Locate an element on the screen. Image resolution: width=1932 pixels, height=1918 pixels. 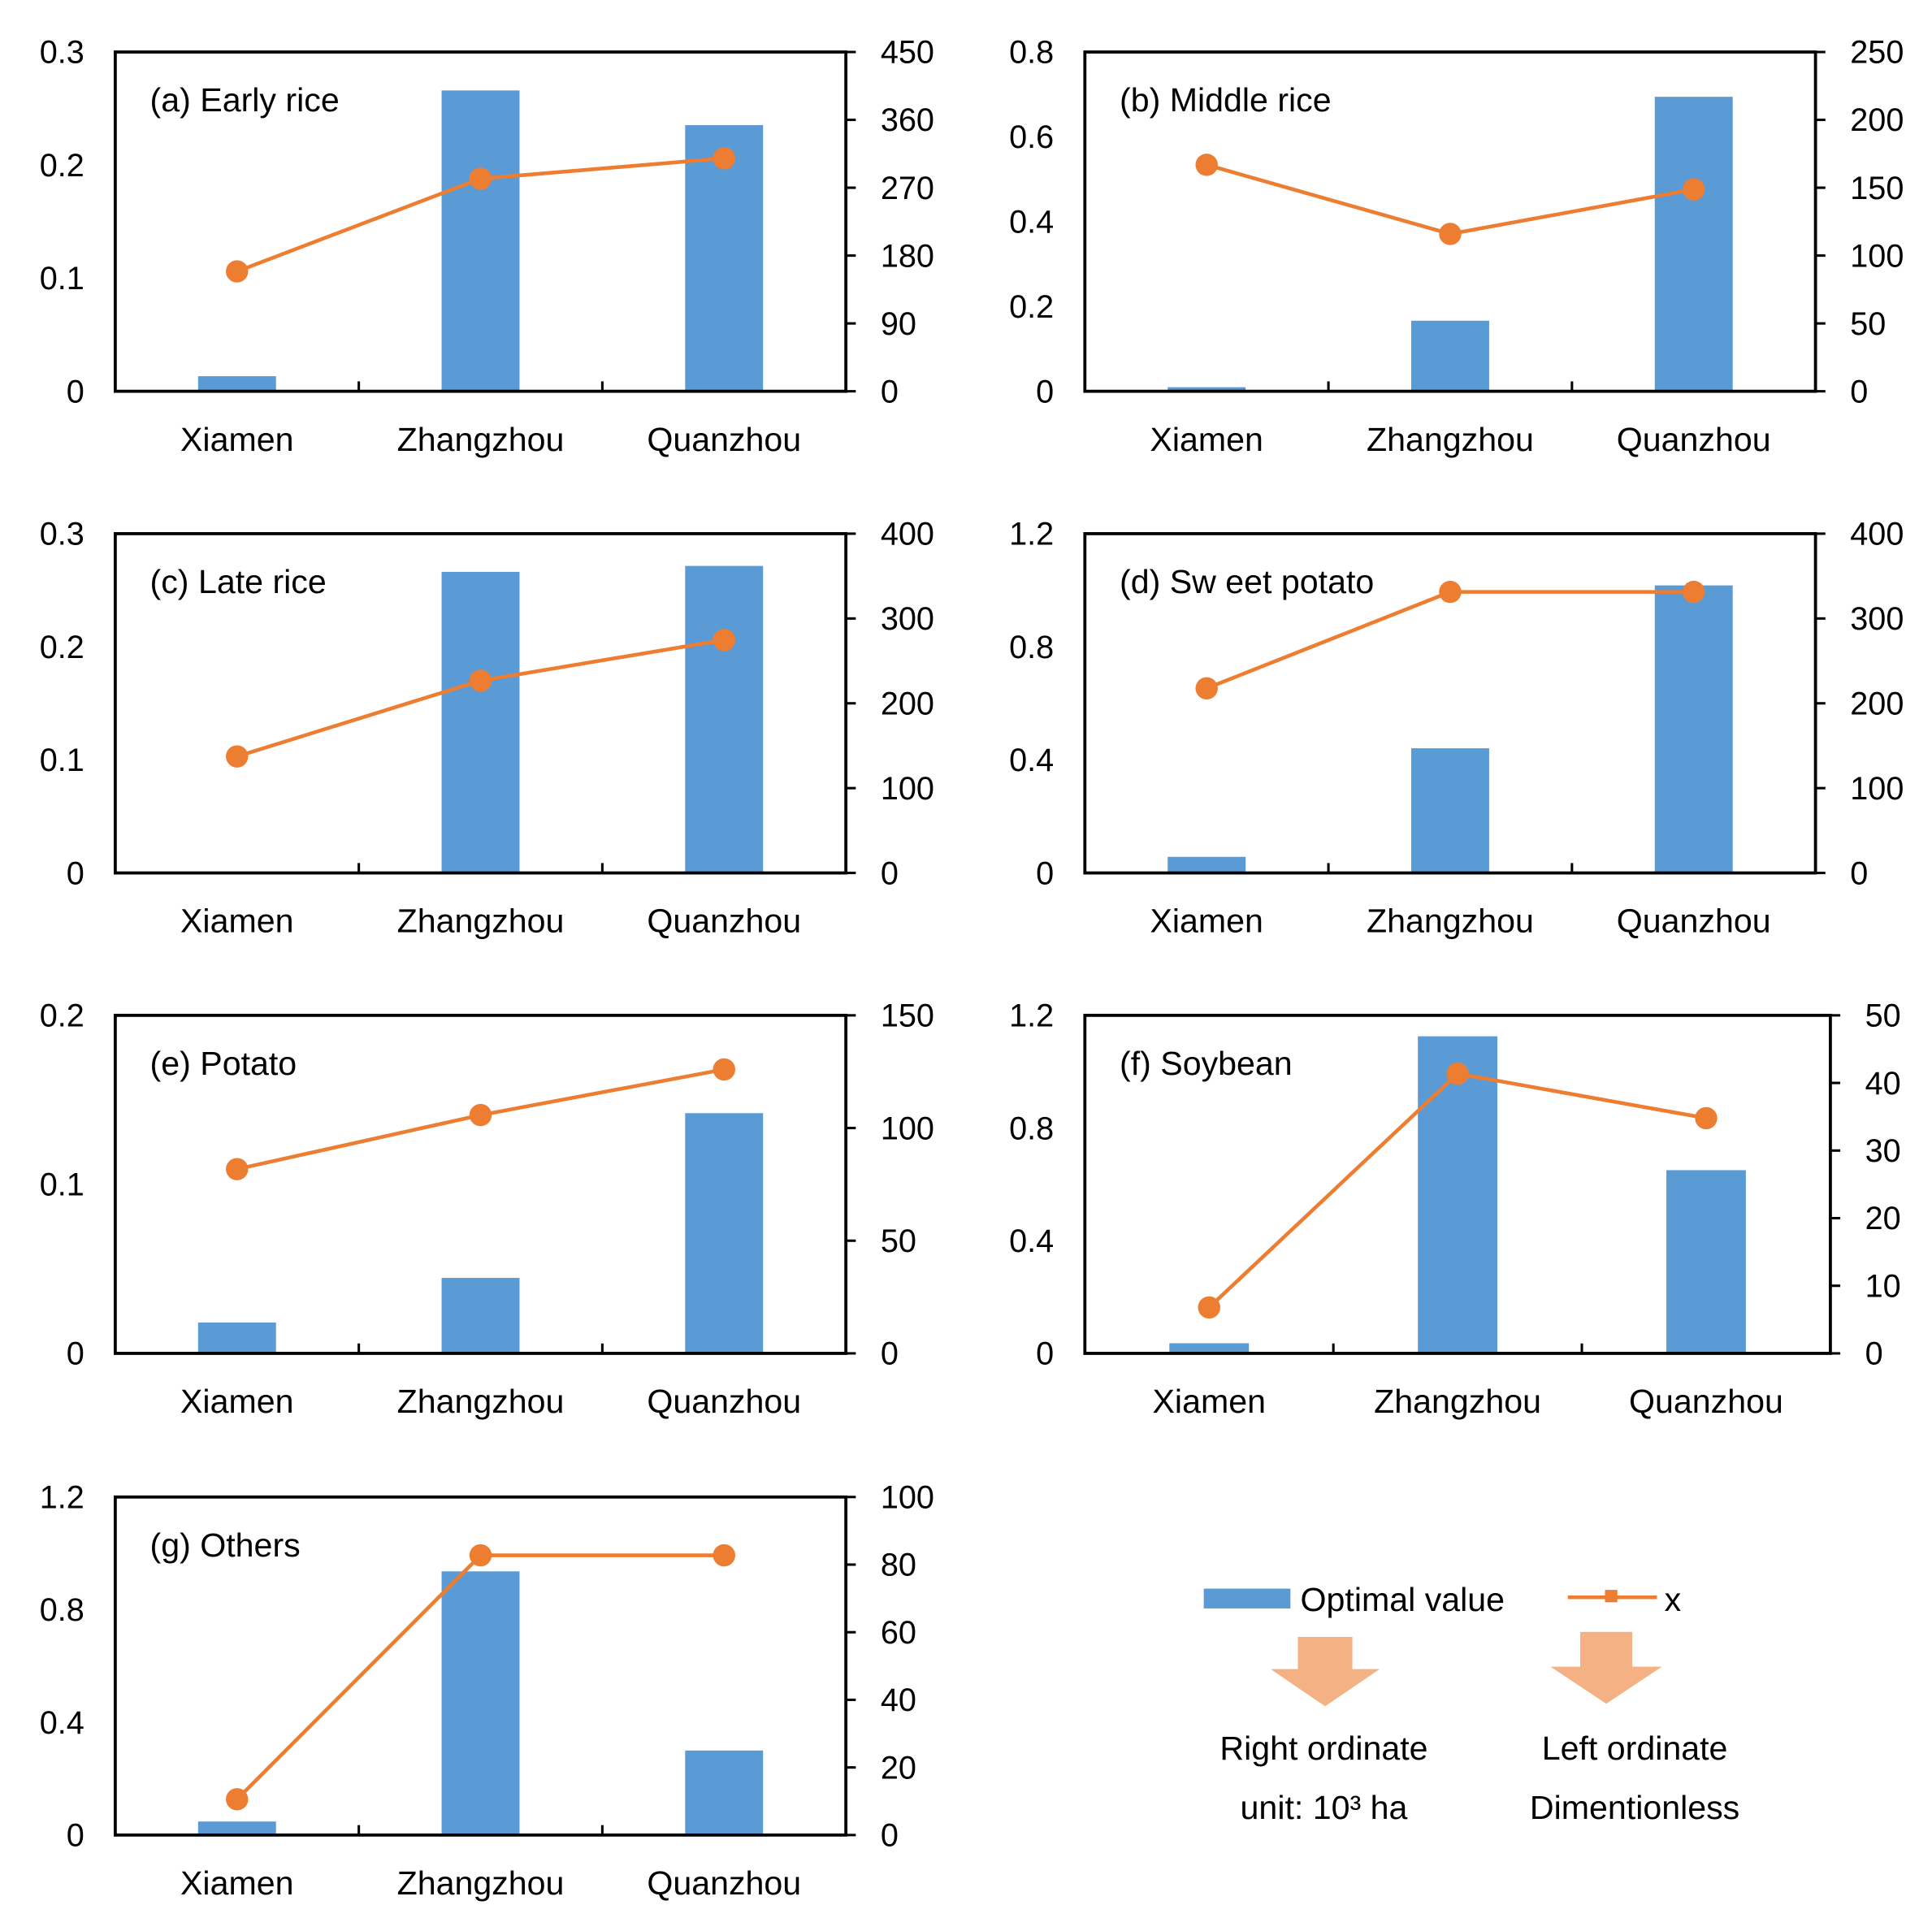
left-tick-label: 0.4 is located at coordinates (62, 1723).